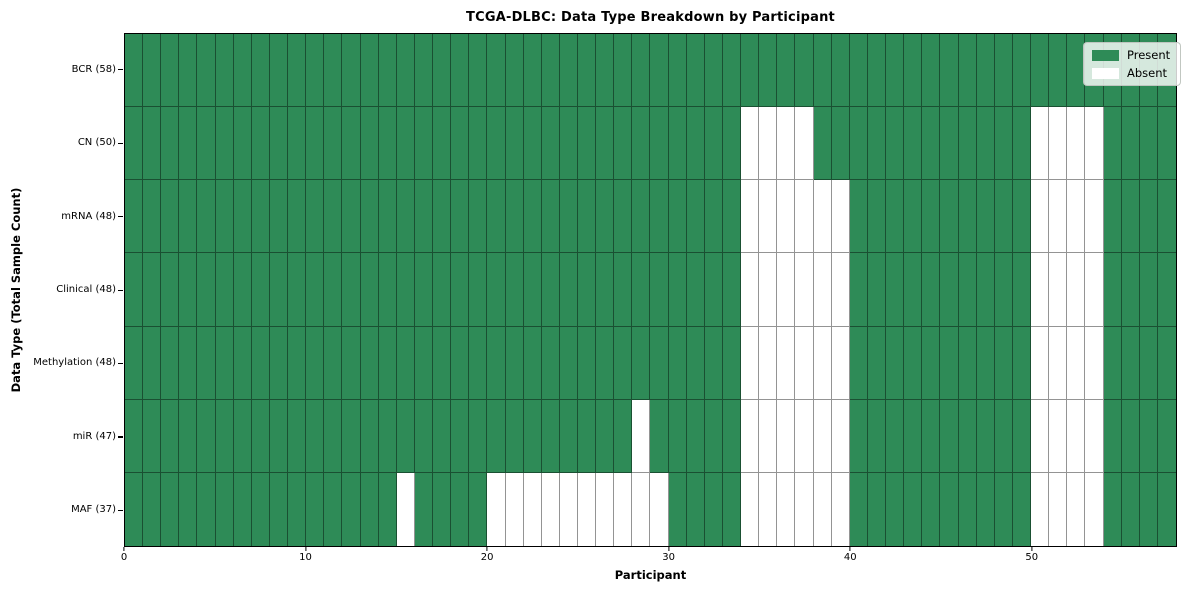  Describe the element at coordinates (1131, 73) in the screenshot. I see `legend-entry-absent: Absent` at that location.